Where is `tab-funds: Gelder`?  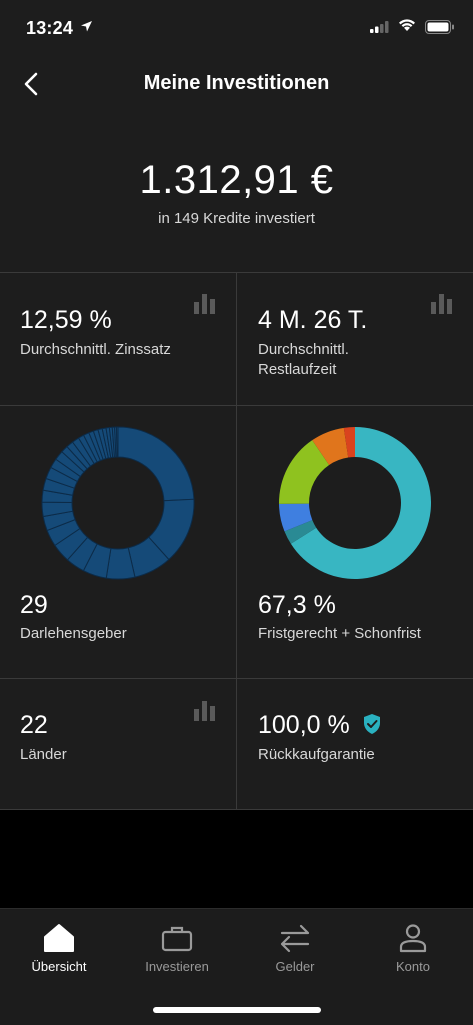
tab-funds: Gelder is located at coordinates (295, 949).